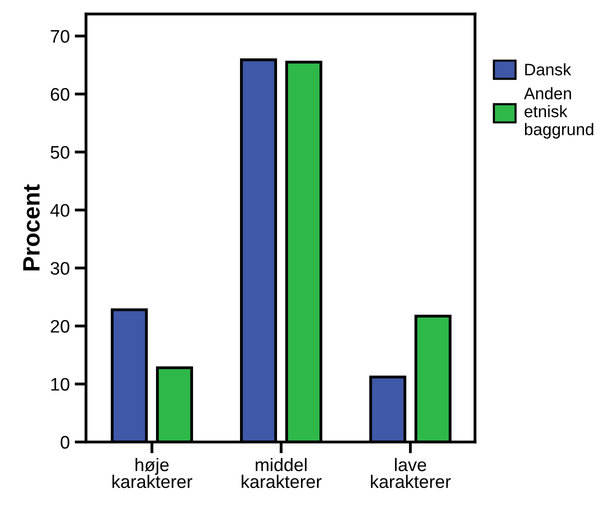 The height and width of the screenshot is (506, 607). I want to click on x-tick-label: middel karakterer, so click(282, 473).